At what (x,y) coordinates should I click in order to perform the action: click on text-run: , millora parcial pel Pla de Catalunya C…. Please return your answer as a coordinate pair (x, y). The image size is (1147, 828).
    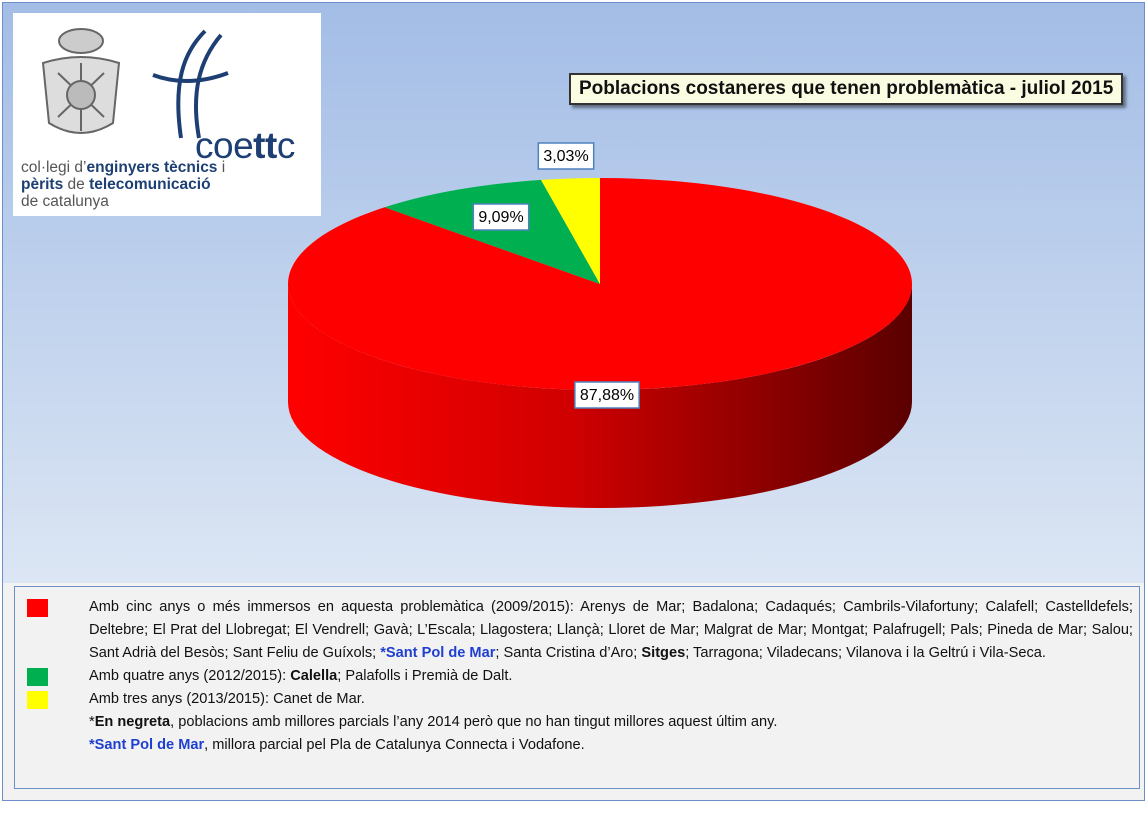
    Looking at the image, I should click on (394, 745).